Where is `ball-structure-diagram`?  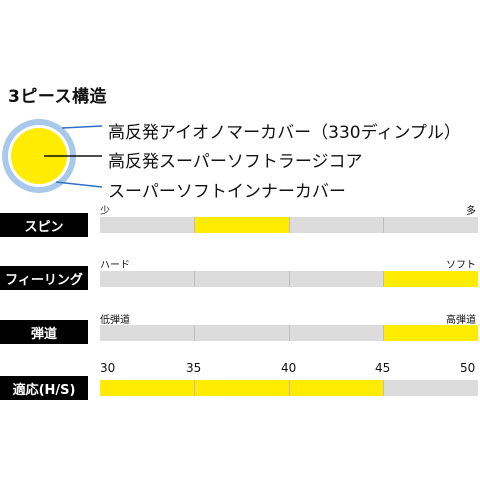
ball-structure-diagram is located at coordinates (52, 156).